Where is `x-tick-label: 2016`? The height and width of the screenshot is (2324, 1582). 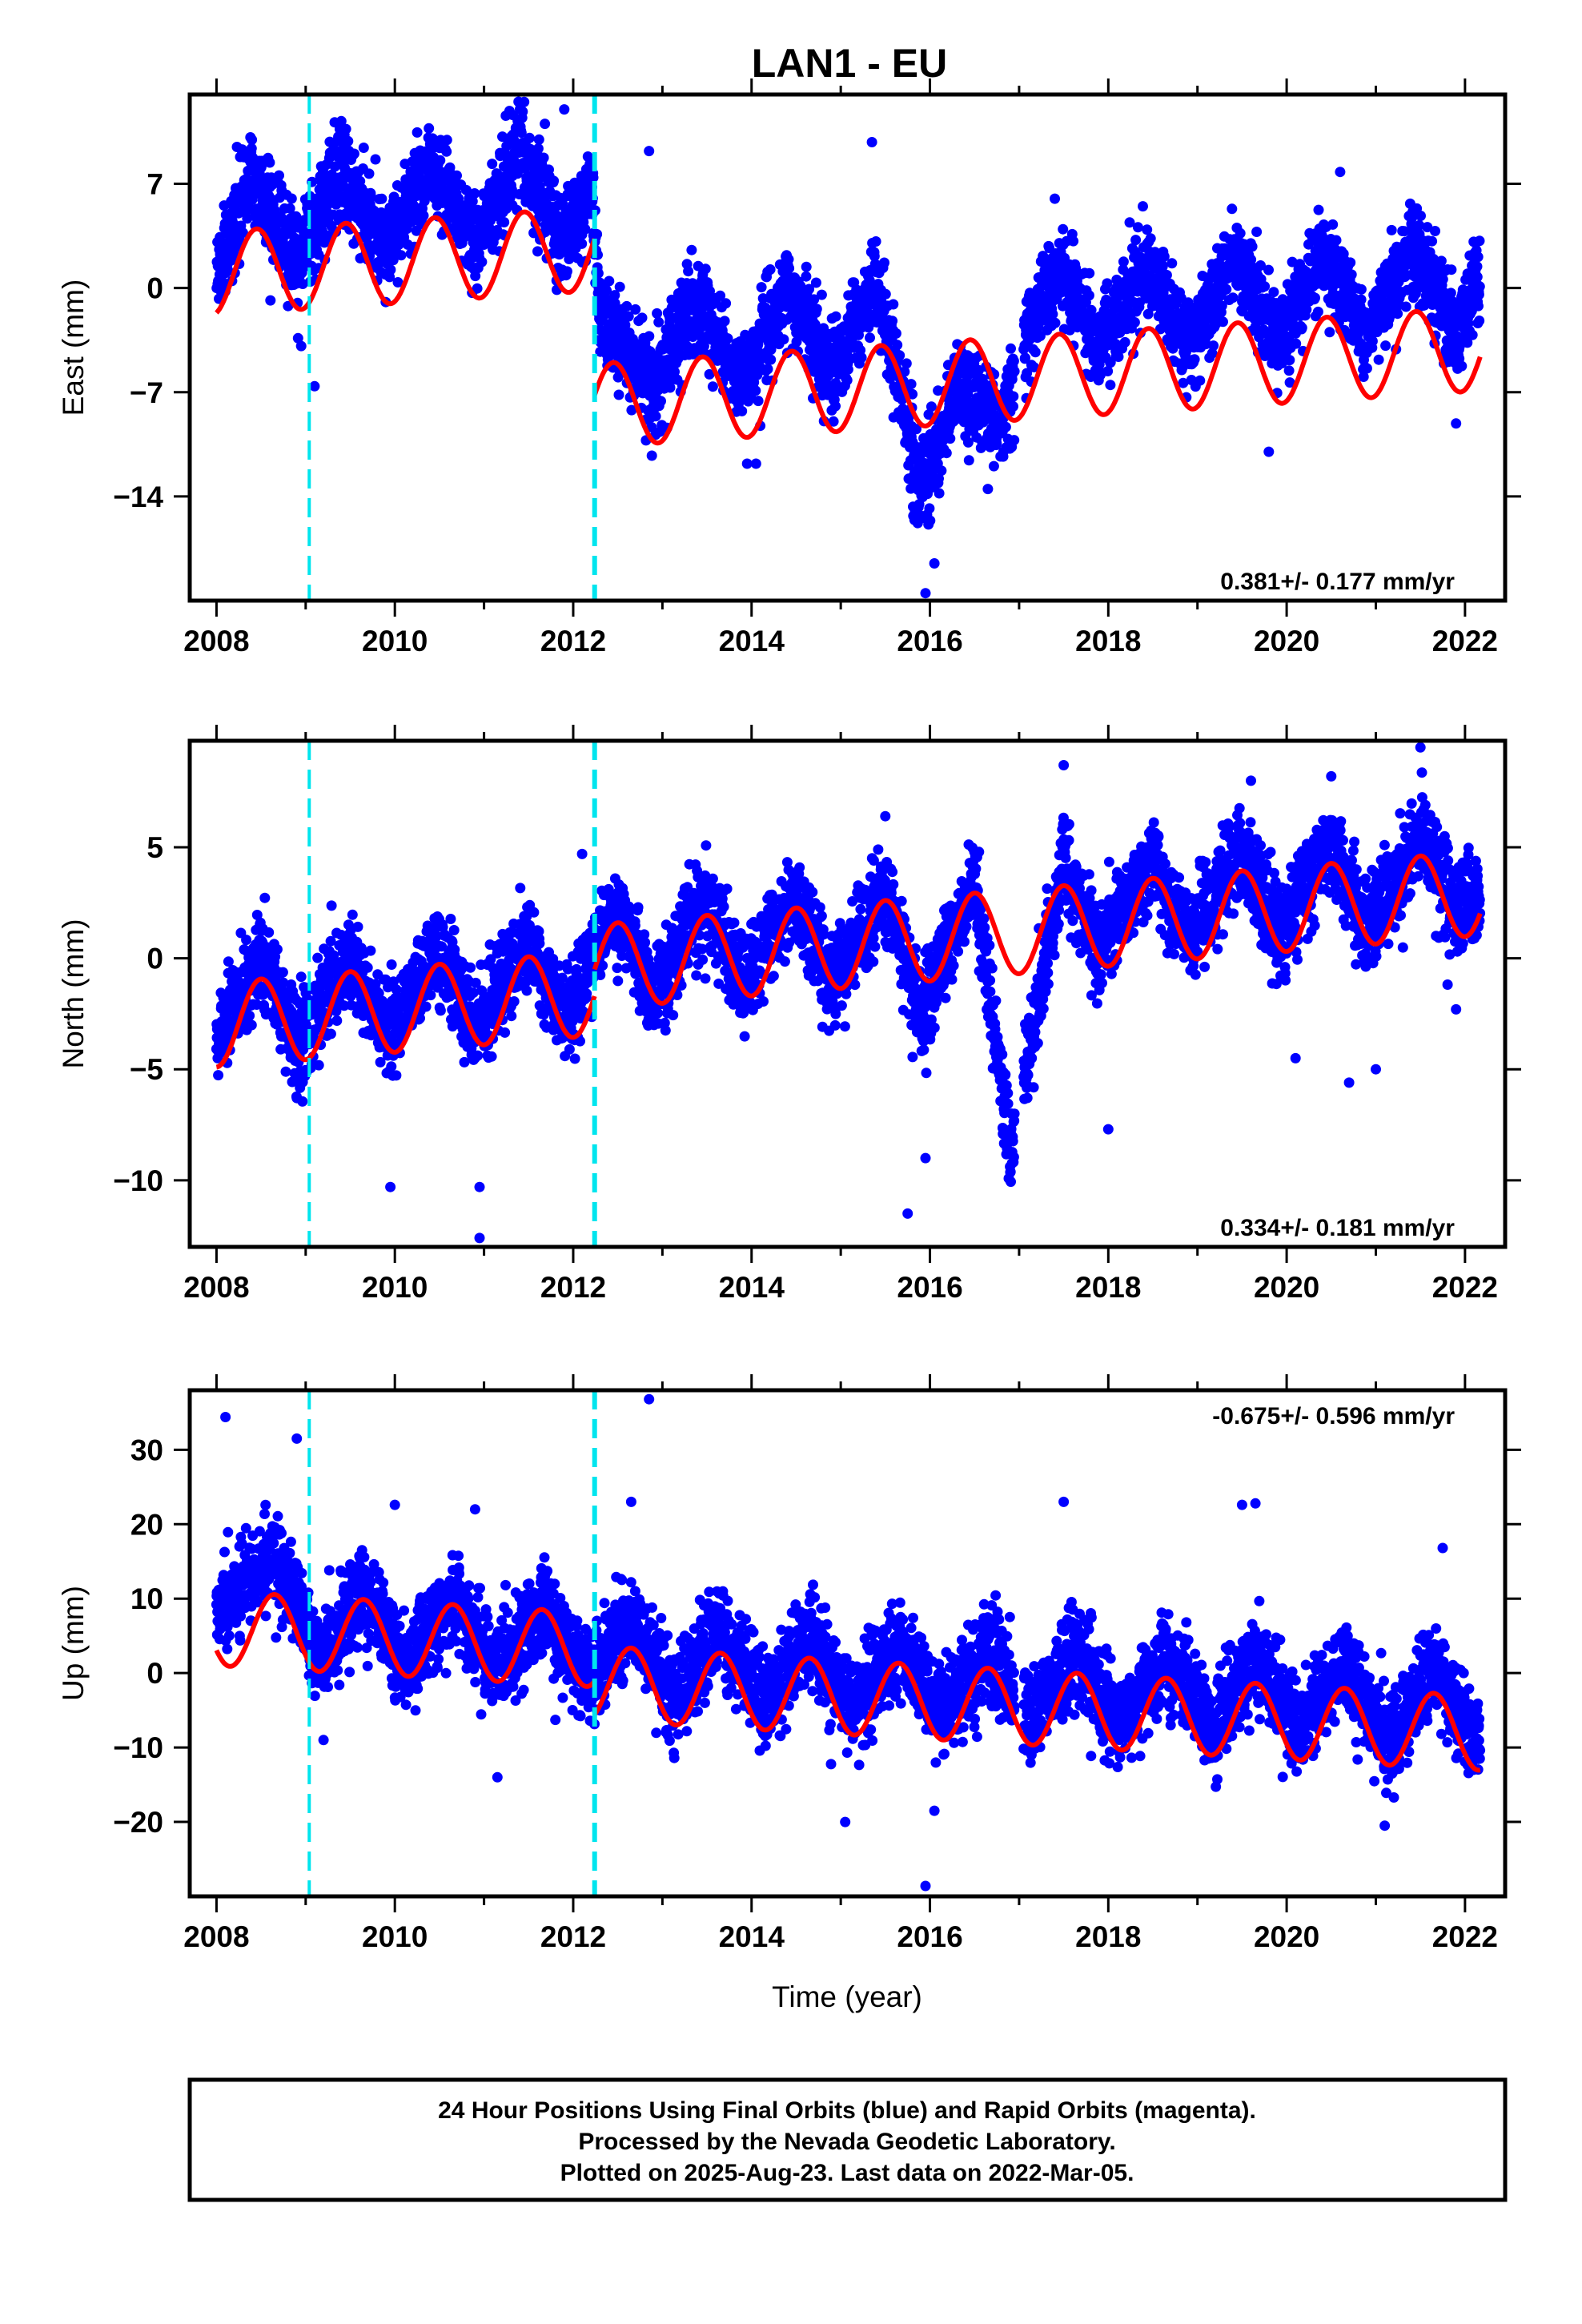
x-tick-label: 2016 is located at coordinates (929, 641).